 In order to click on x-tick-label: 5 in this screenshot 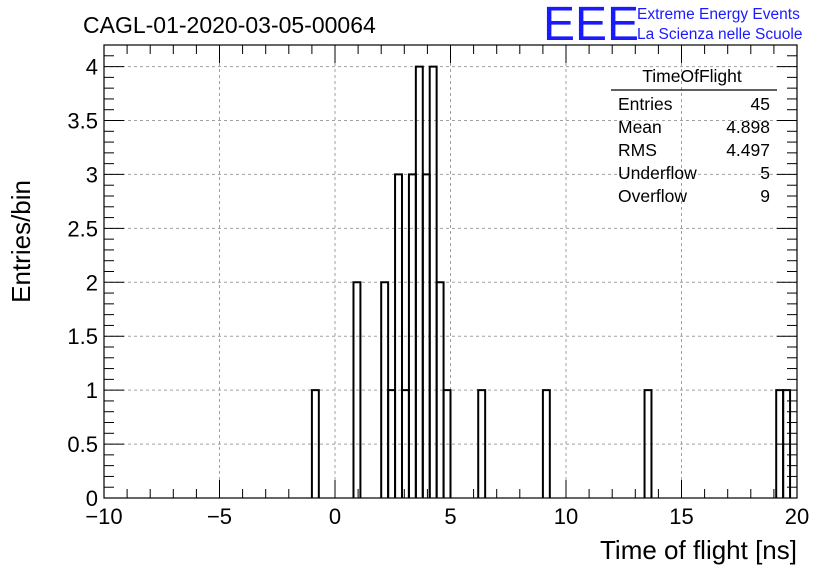, I will do `click(450, 516)`.